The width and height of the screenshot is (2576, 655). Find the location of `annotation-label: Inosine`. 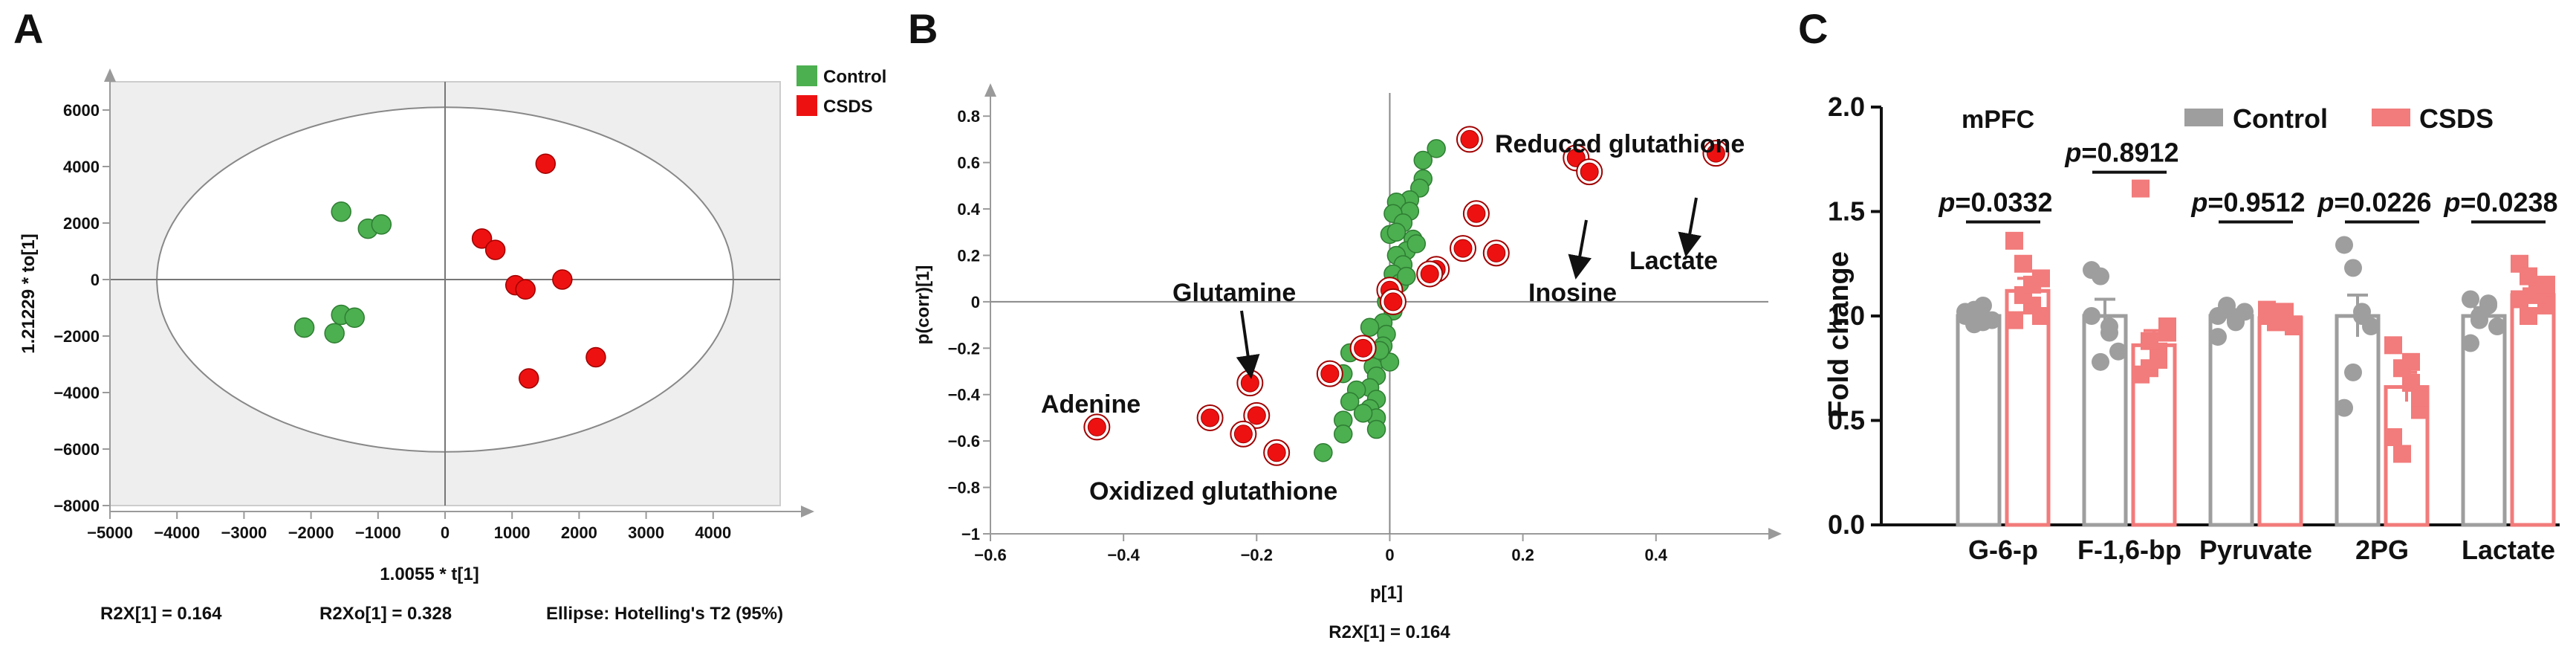

annotation-label: Inosine is located at coordinates (1572, 293).